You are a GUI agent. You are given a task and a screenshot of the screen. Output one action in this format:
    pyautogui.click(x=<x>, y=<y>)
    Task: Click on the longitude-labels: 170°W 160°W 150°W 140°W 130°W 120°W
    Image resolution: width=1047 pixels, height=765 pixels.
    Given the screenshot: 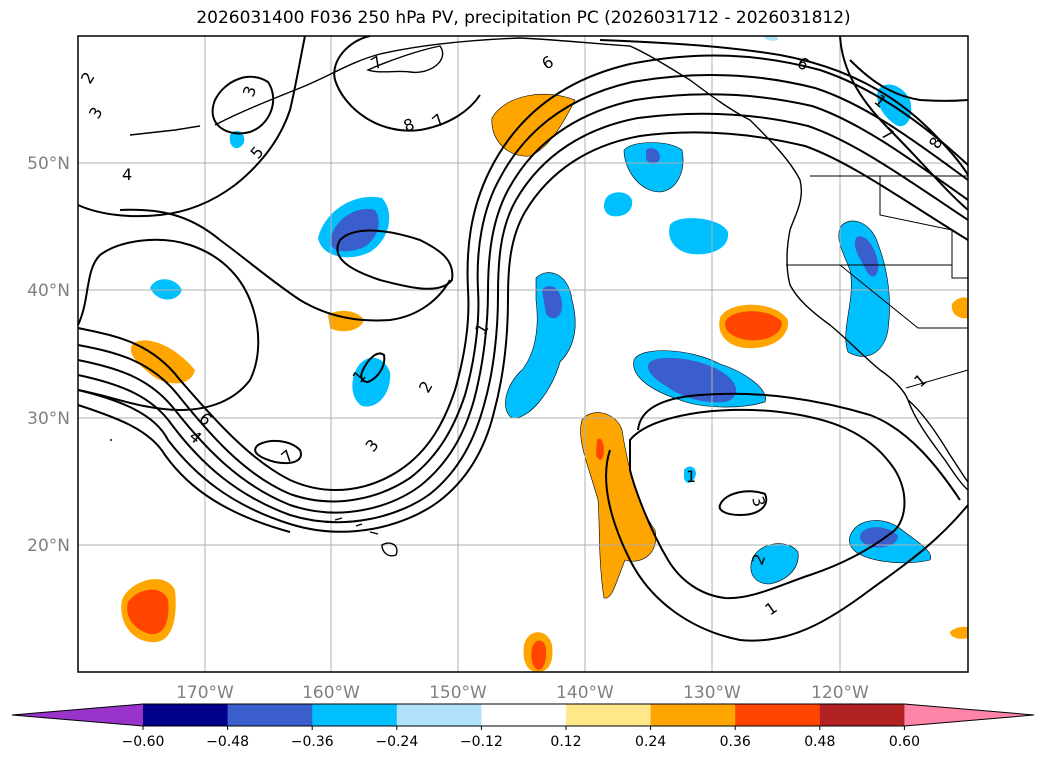 What is the action you would take?
    pyautogui.click(x=522, y=693)
    